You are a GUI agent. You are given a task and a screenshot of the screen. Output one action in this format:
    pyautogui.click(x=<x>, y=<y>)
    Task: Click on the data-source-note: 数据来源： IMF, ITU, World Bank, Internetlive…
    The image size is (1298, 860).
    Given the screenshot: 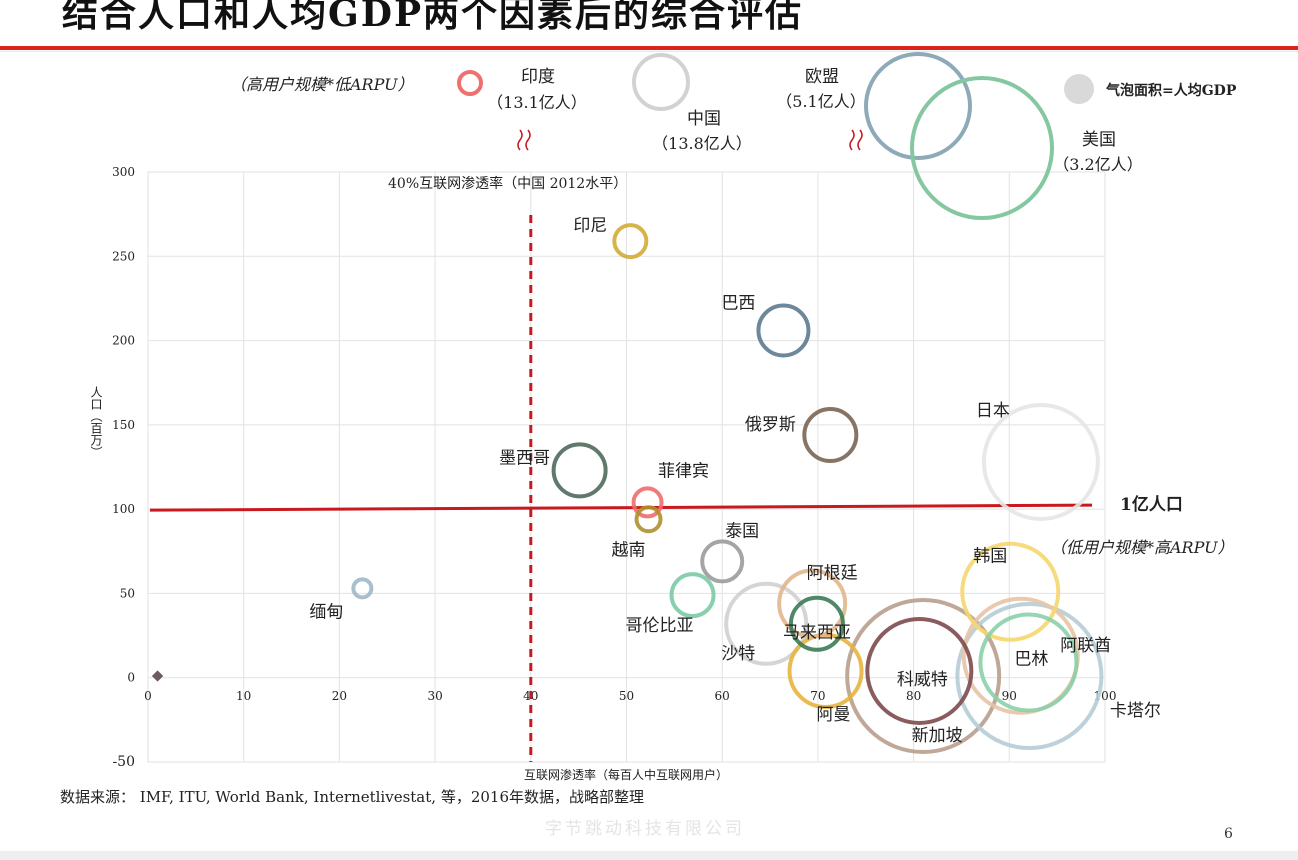 What is the action you would take?
    pyautogui.click(x=352, y=797)
    